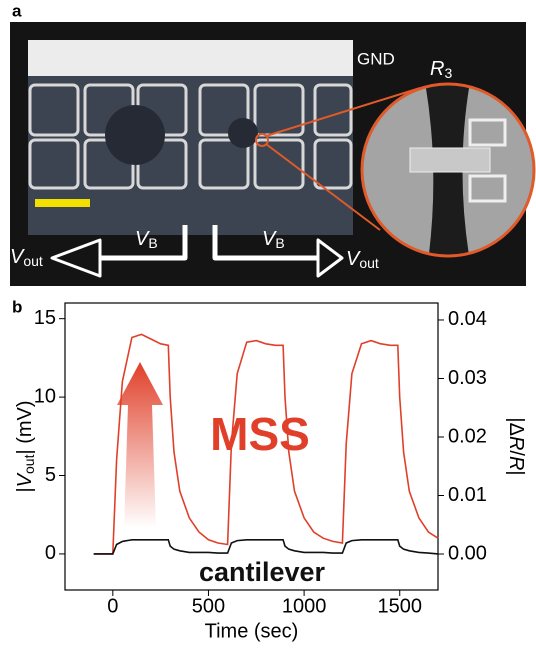 Image resolution: width=536 pixels, height=653 pixels. I want to click on r3-label: R3, so click(441, 69).